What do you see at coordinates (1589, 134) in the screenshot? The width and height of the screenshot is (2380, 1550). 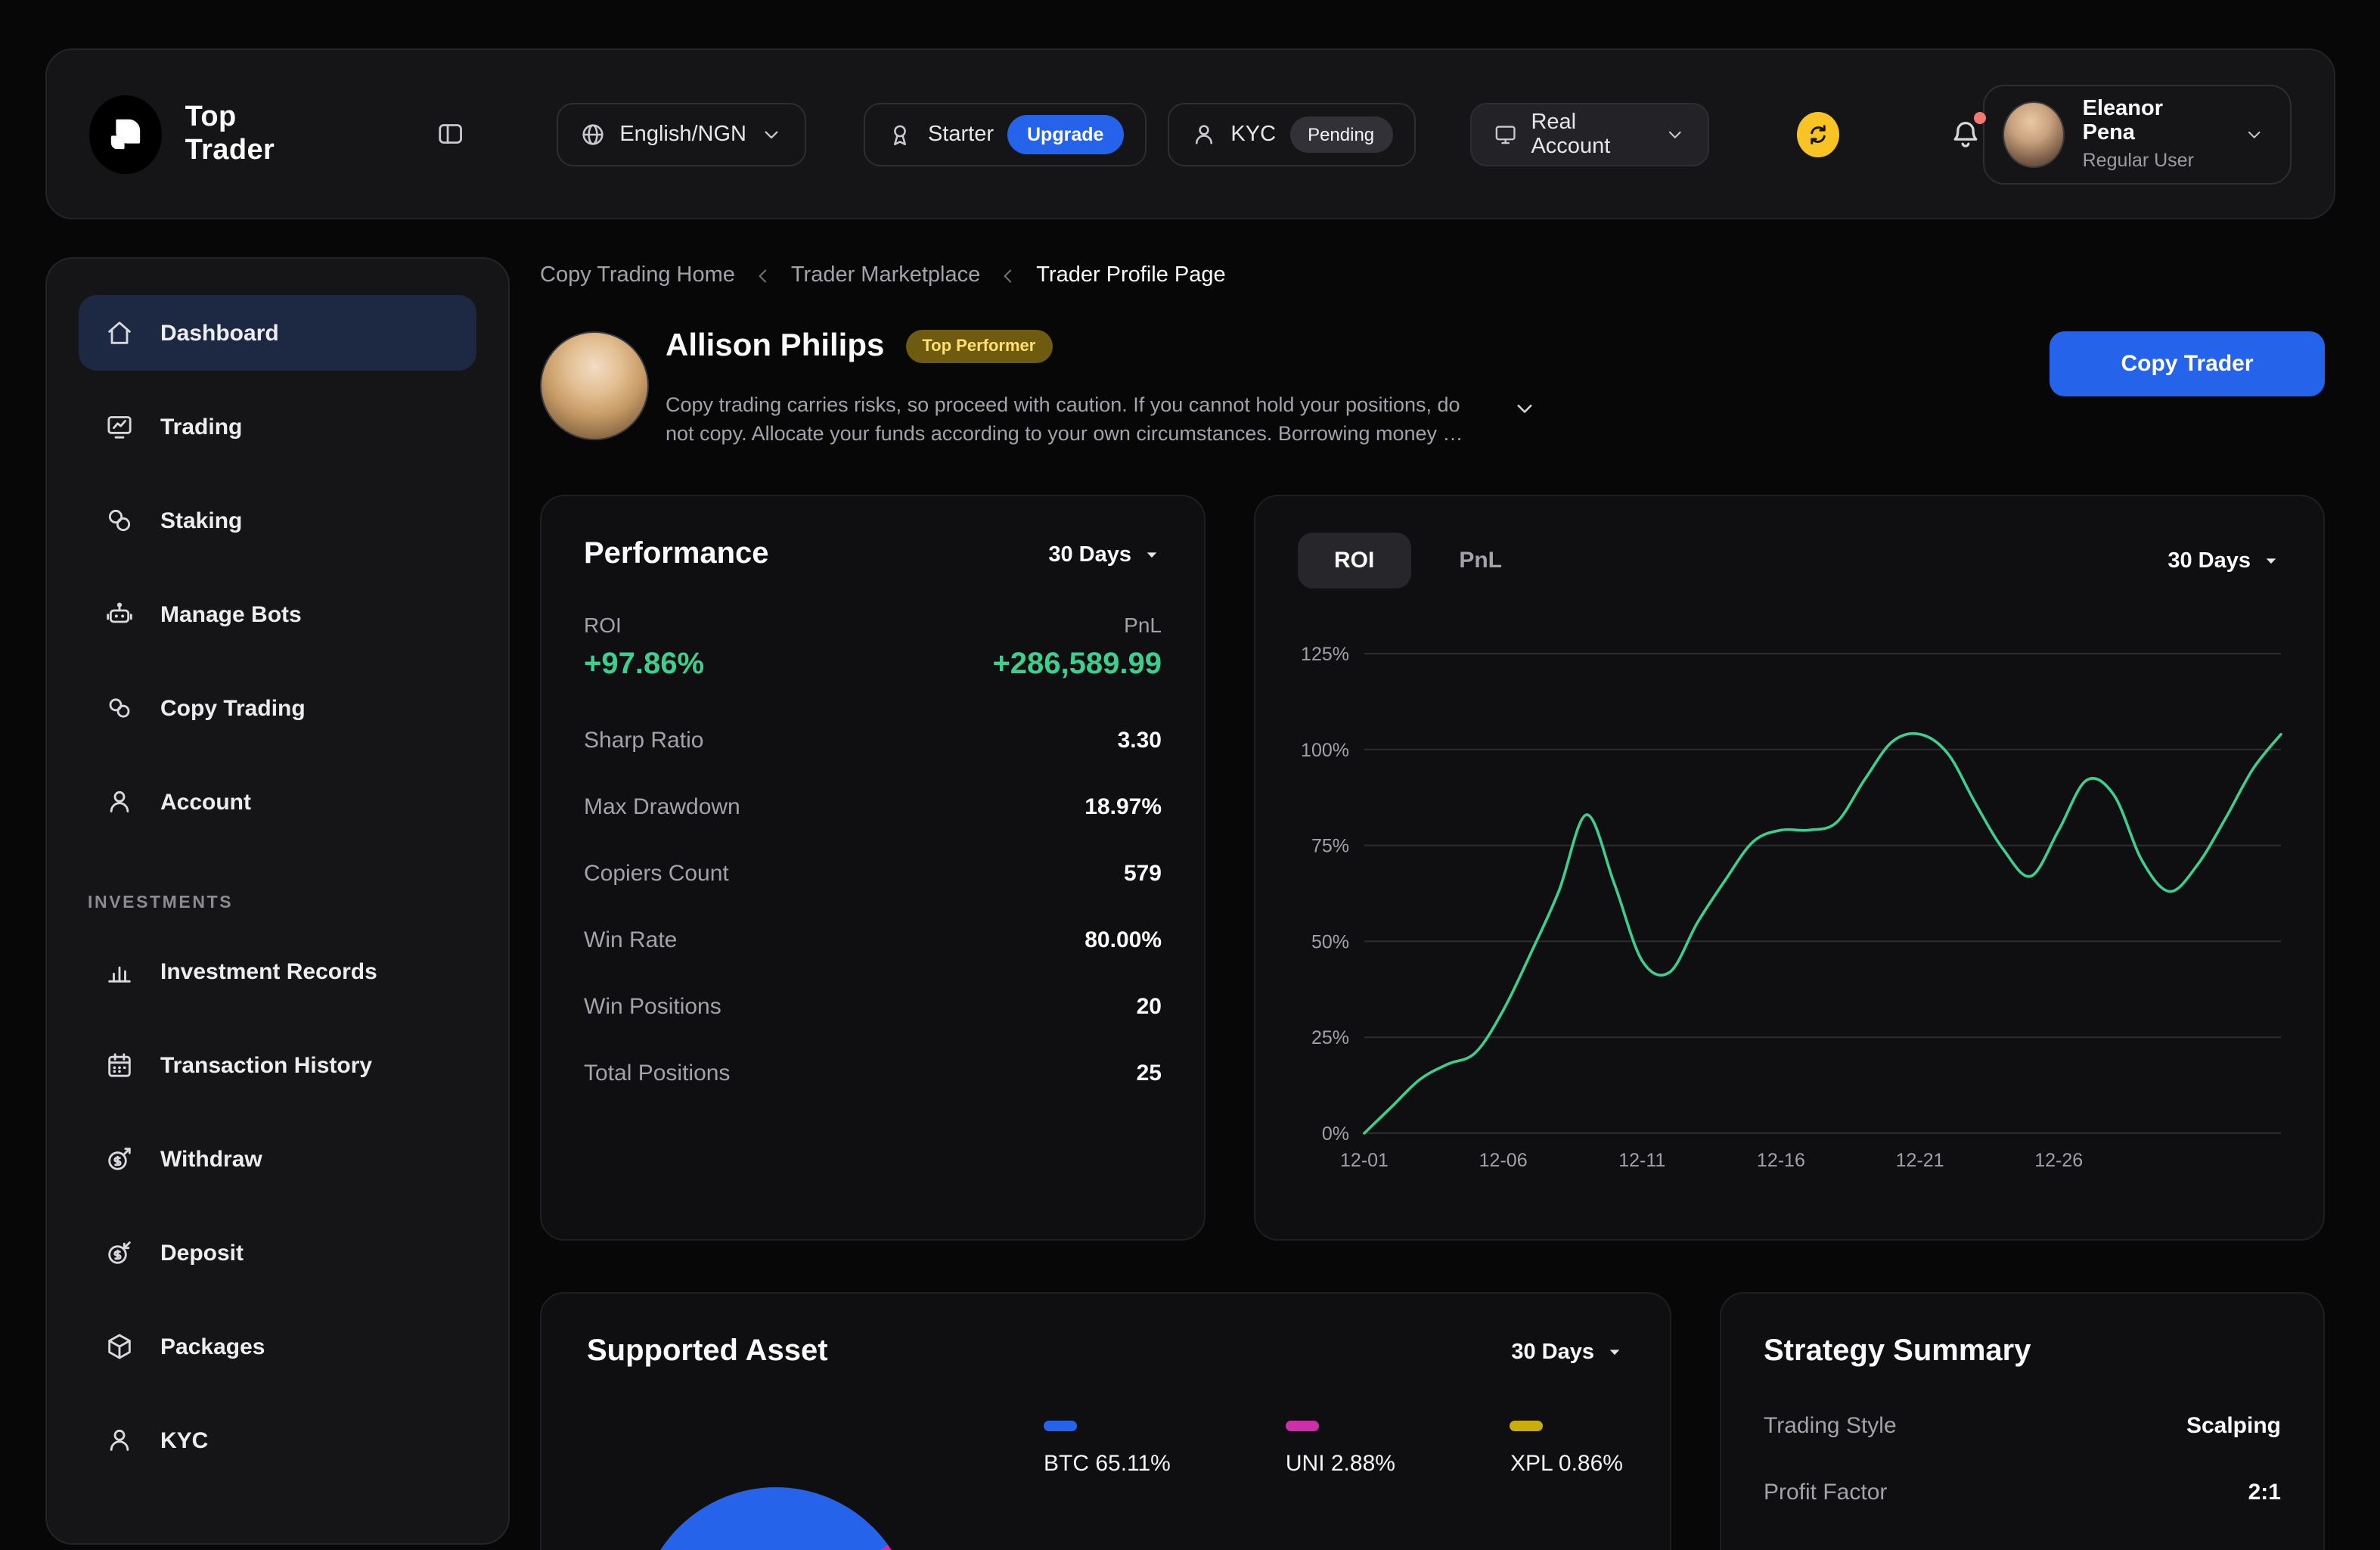 I see `account-type-selector: Real Account` at bounding box center [1589, 134].